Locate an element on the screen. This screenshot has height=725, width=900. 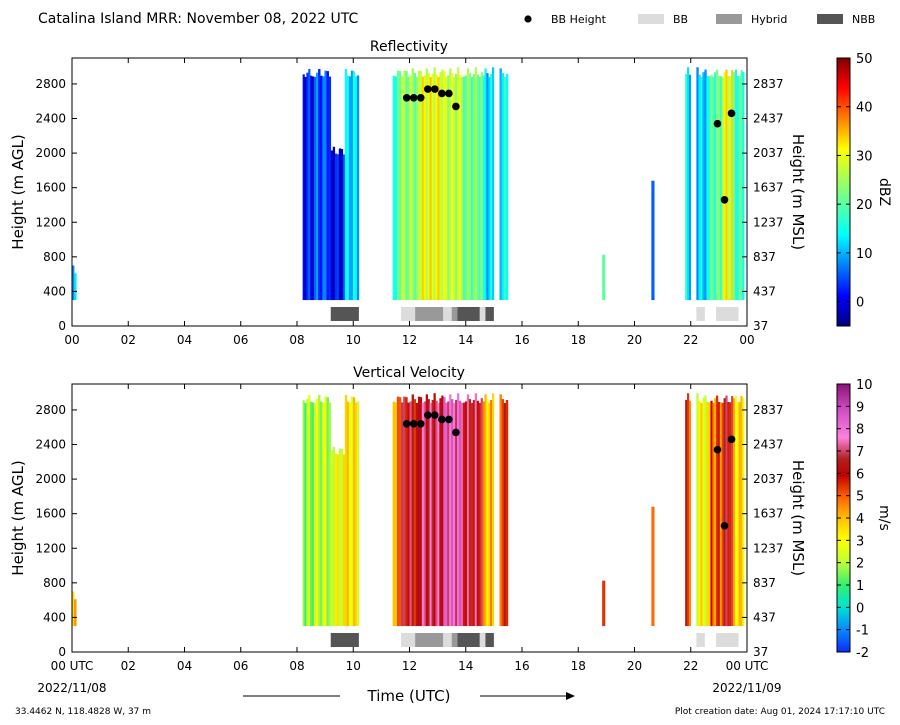
colorbar-tick-label: 10 is located at coordinates (864, 385).